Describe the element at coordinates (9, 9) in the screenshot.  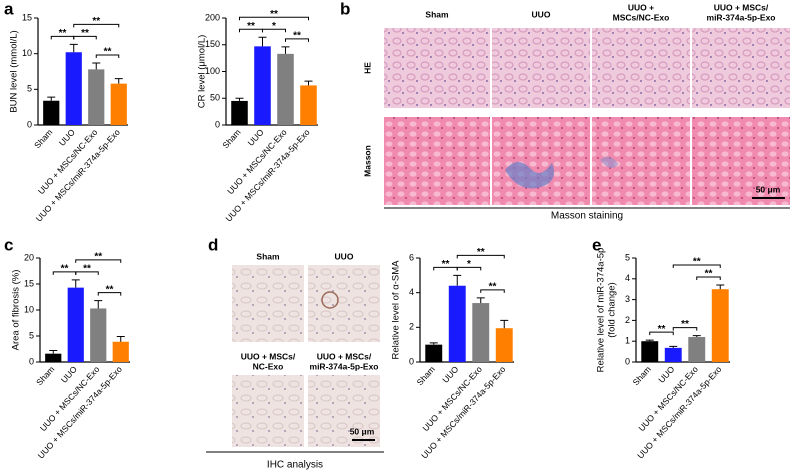
I see `panel-label: a` at that location.